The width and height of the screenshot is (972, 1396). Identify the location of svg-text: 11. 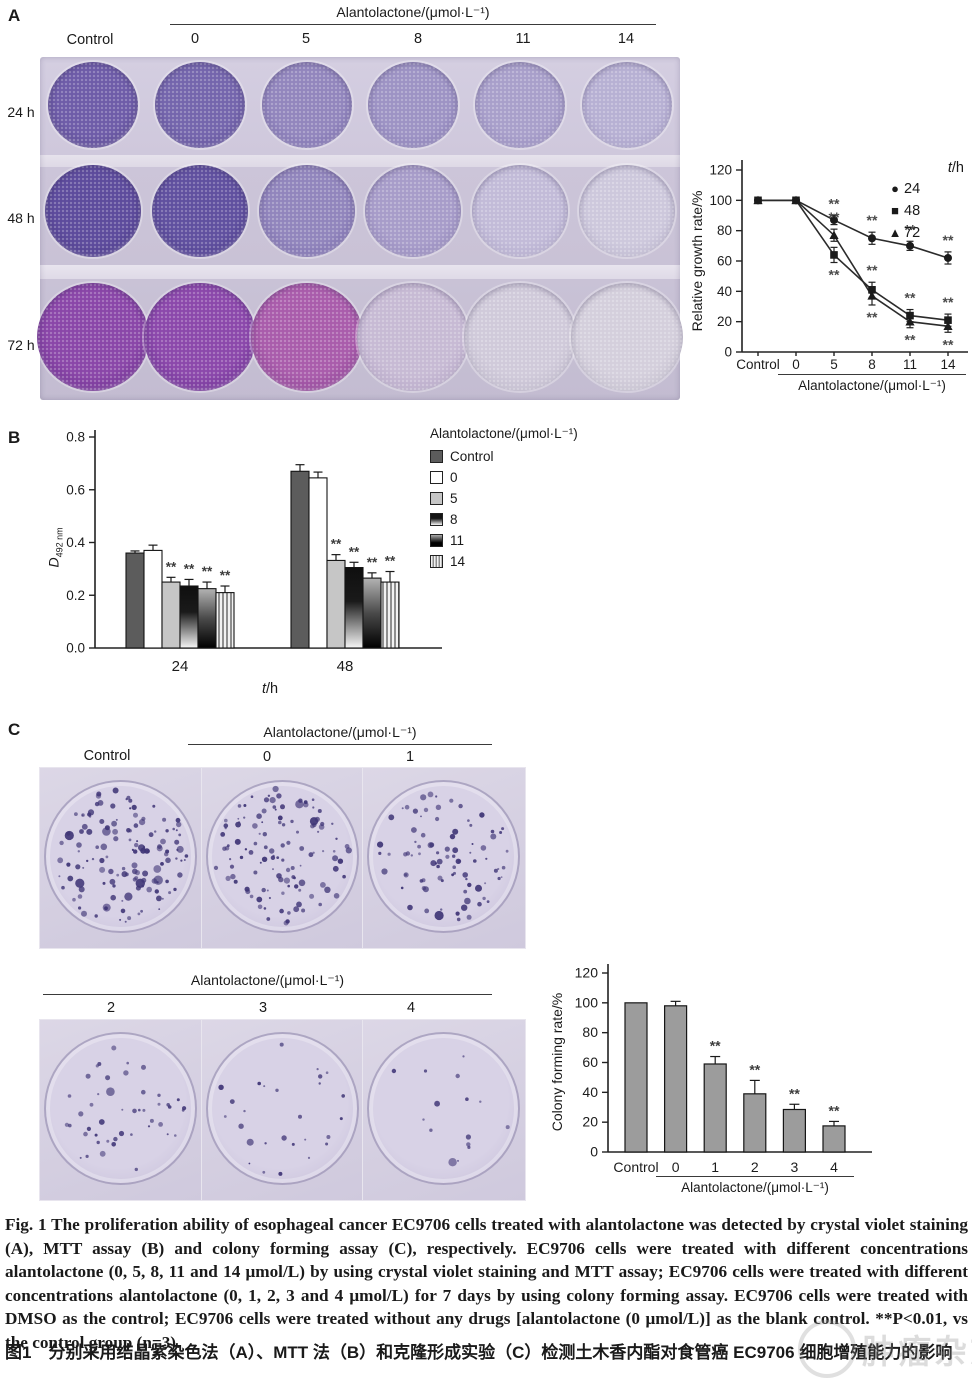
(910, 364).